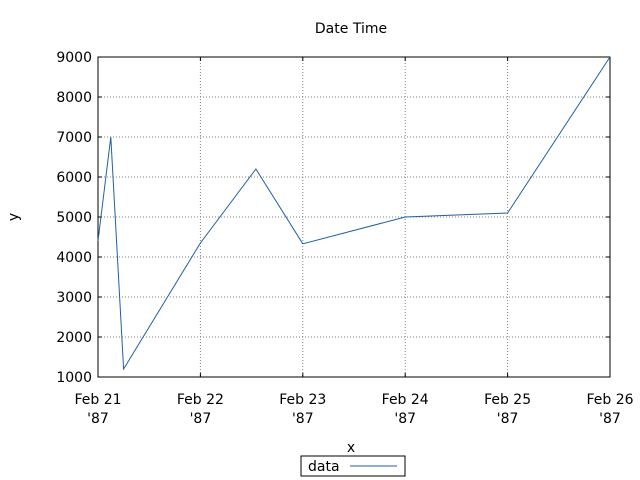  I want to click on x-tick-label: Feb 21'87, so click(97, 409).